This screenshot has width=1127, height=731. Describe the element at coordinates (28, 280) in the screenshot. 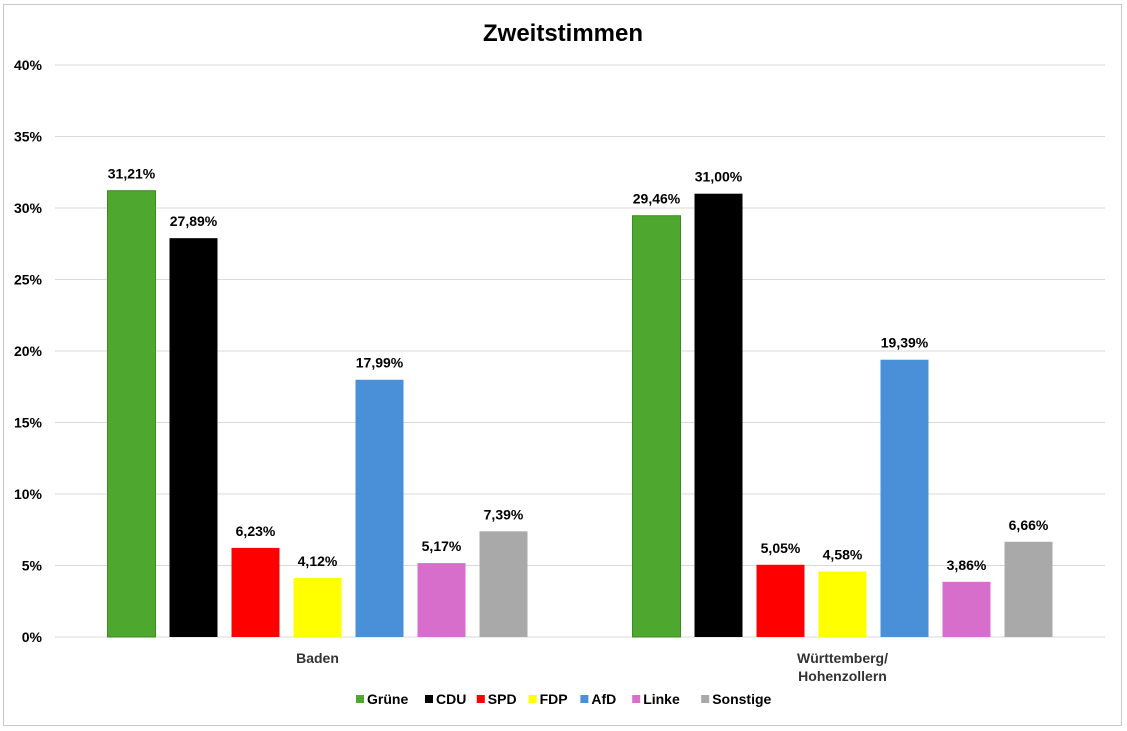

I see `y-tick-label: 25%` at that location.